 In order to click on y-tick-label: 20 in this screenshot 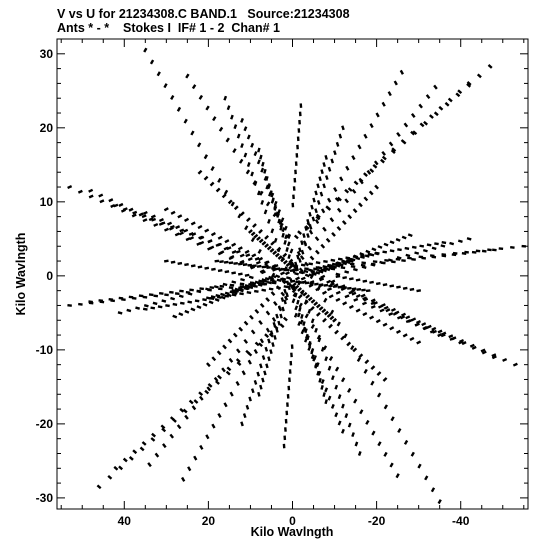, I will do `click(47, 128)`.